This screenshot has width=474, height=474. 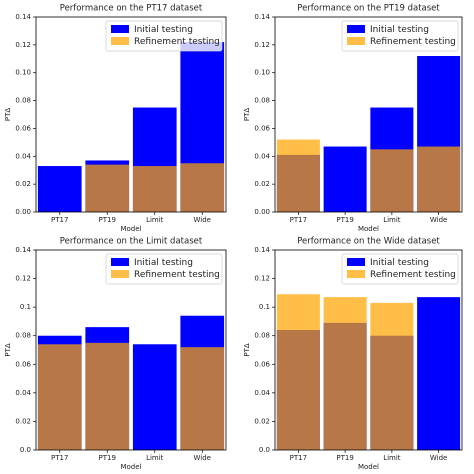 I want to click on chart-title: Performance on the PT17 dataset, so click(x=131, y=9).